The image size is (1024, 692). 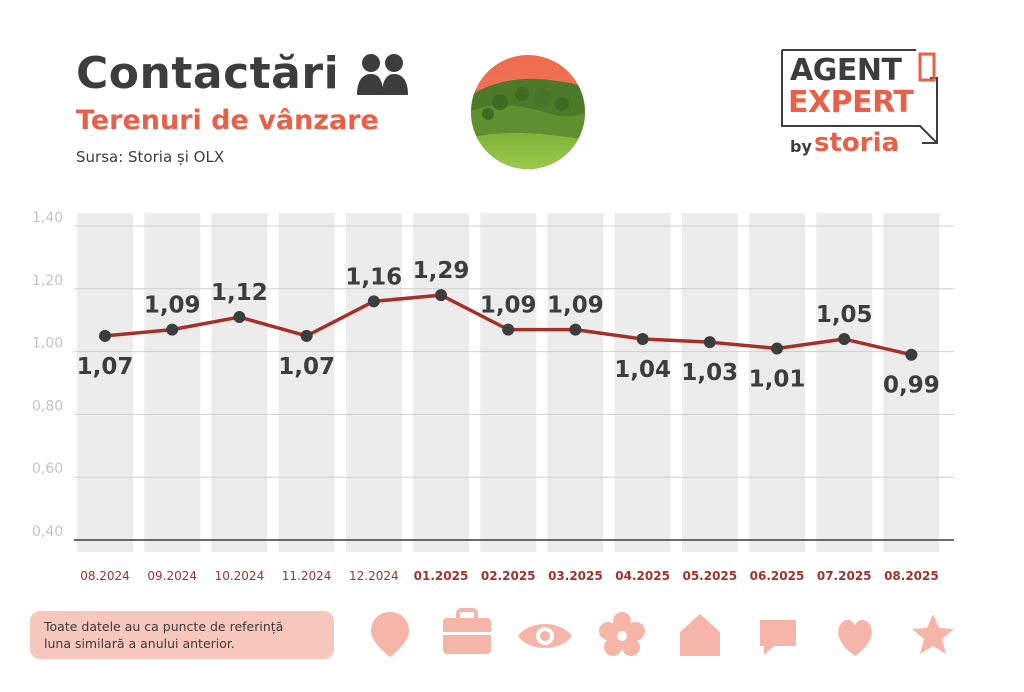 What do you see at coordinates (139, 643) in the screenshot?
I see `note-line-2: luna similară a anului anterior.` at bounding box center [139, 643].